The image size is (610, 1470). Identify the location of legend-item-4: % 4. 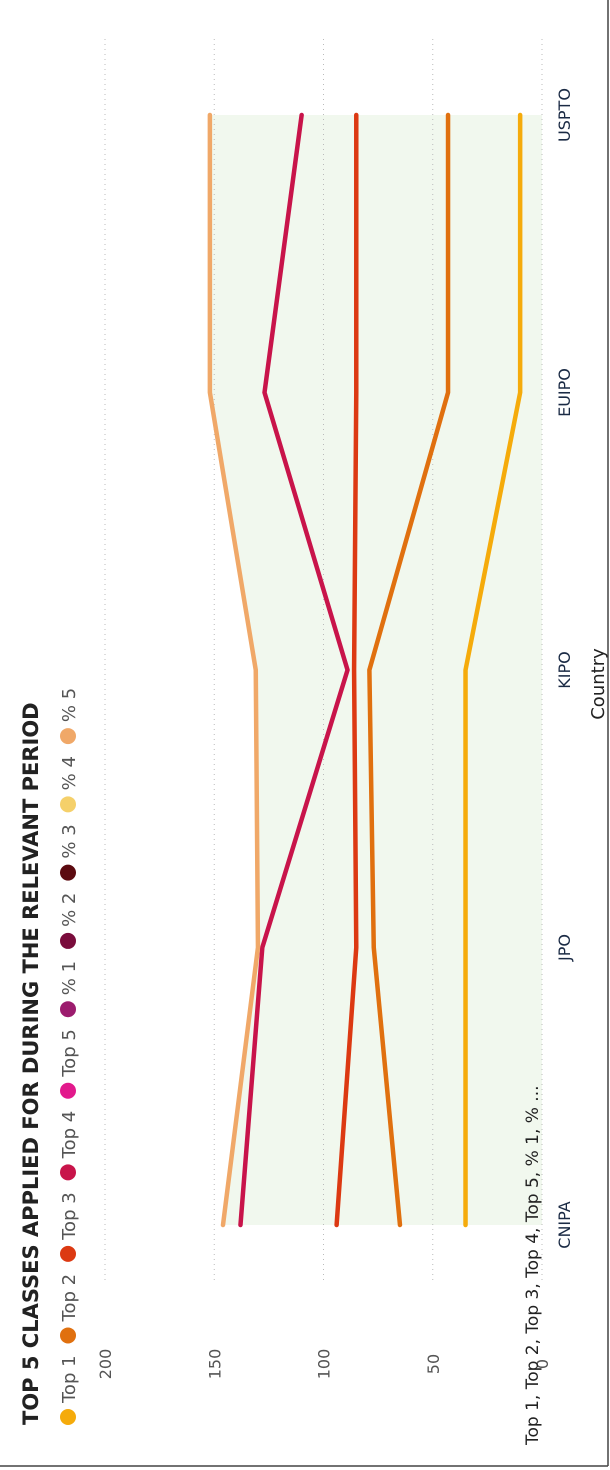
(69, 784).